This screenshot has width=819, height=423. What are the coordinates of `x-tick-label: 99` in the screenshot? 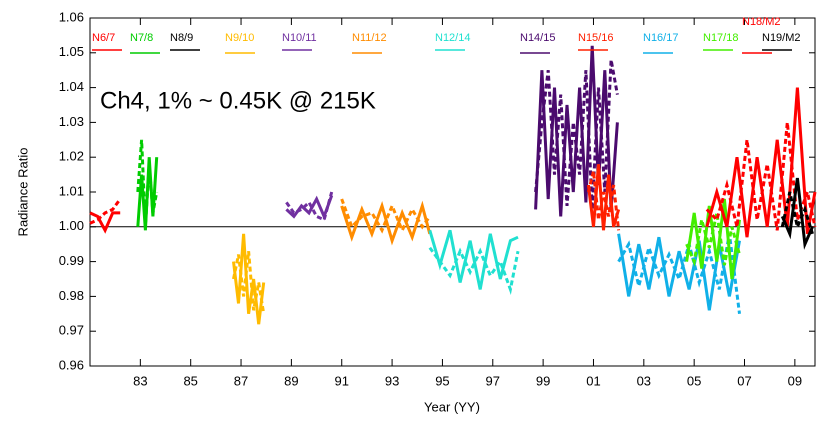 It's located at (543, 380).